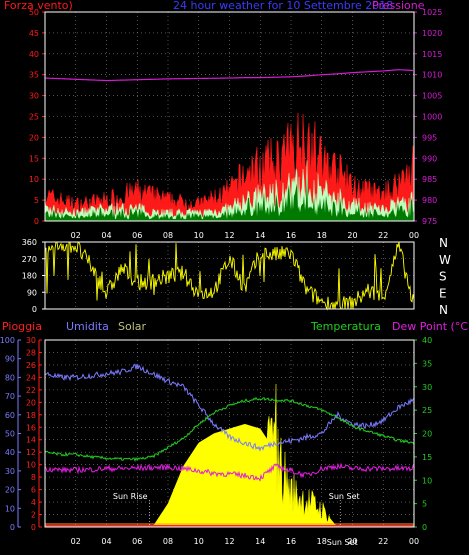 Image resolution: width=469 pixels, height=555 pixels. What do you see at coordinates (10, 377) in the screenshot?
I see `humidity-tick-label: 80` at bounding box center [10, 377].